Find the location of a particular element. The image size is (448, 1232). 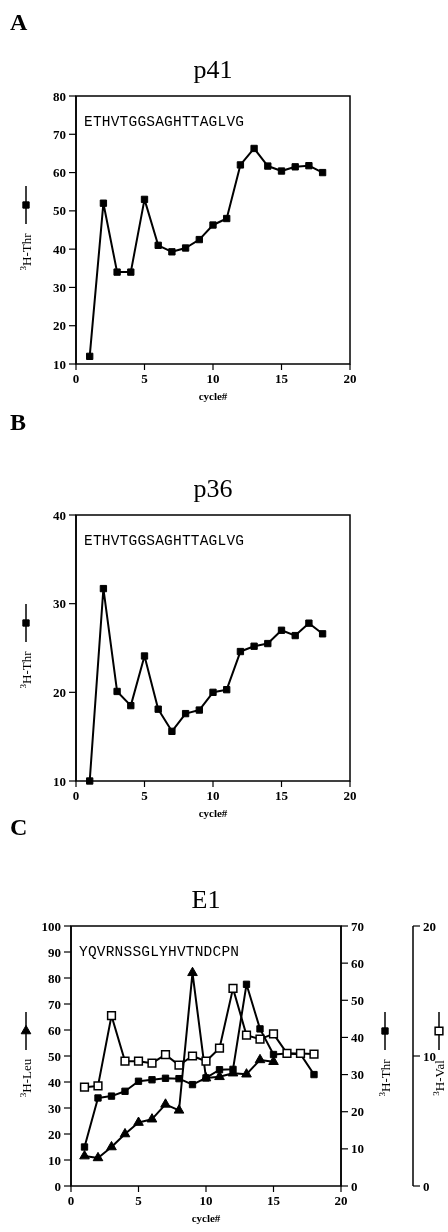

y3-tick-label: 10 is located at coordinates (429, 1056).